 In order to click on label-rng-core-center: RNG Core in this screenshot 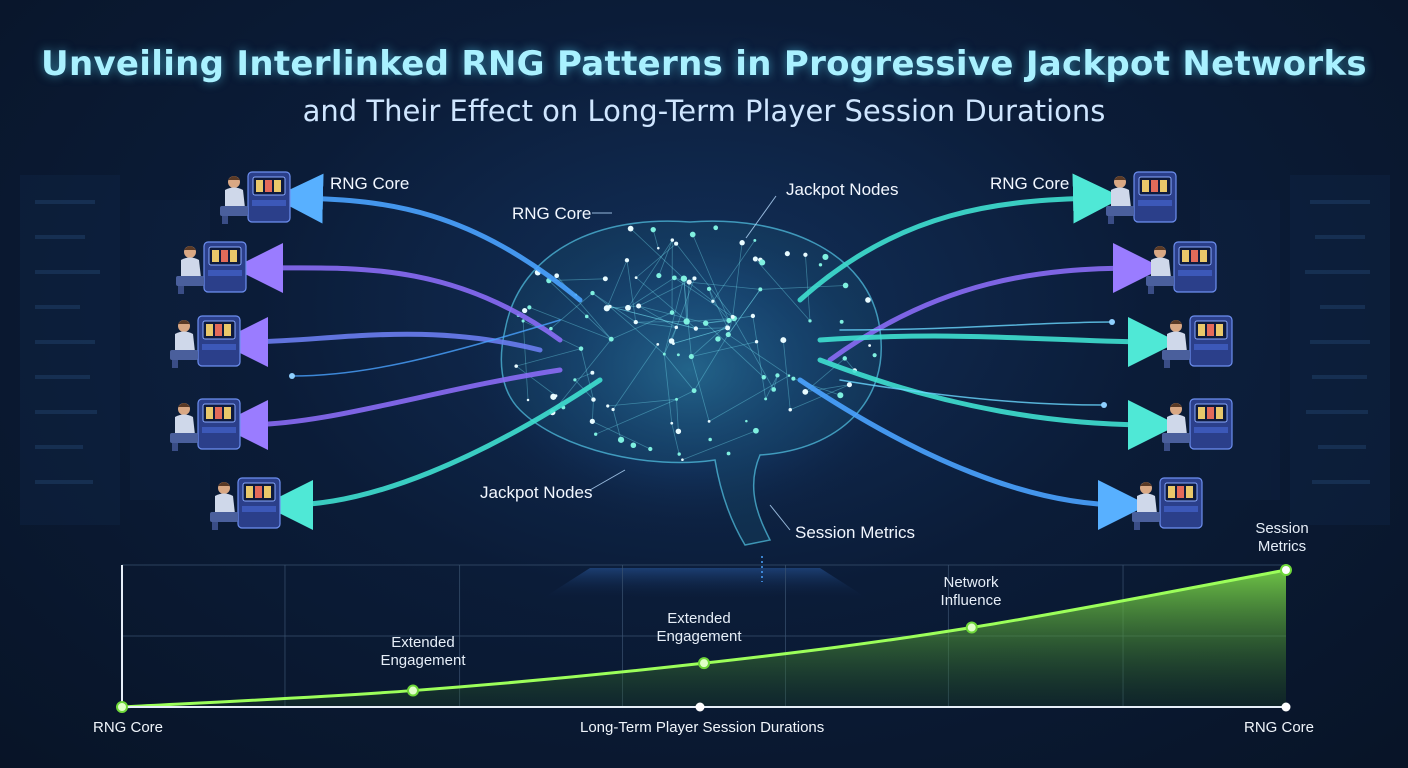, I will do `click(552, 213)`.